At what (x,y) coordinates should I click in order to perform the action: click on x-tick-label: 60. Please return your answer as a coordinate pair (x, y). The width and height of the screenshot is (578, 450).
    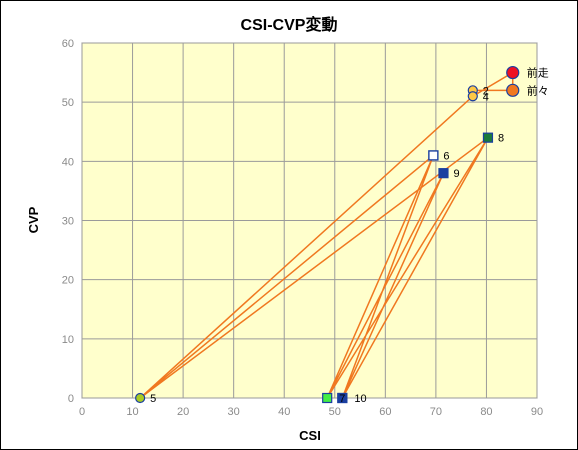
    Looking at the image, I should click on (385, 412).